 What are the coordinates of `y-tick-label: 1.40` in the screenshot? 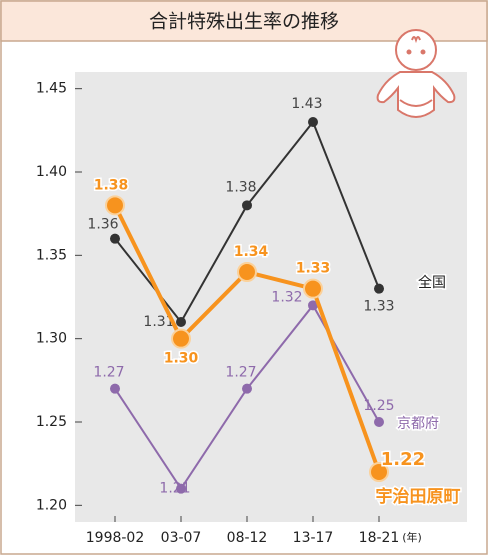 It's located at (51, 172).